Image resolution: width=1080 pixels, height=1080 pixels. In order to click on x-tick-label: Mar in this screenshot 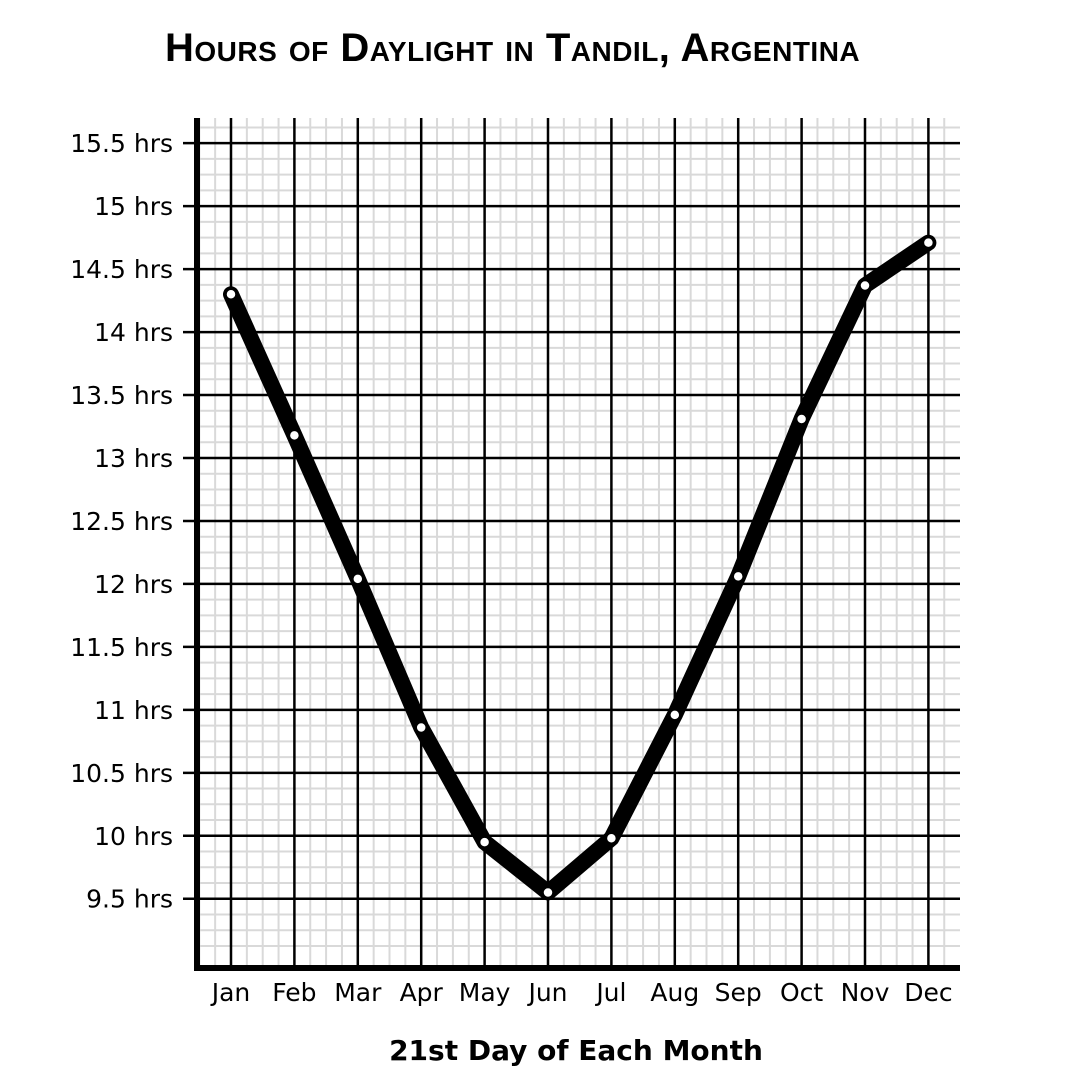, I will do `click(358, 992)`.